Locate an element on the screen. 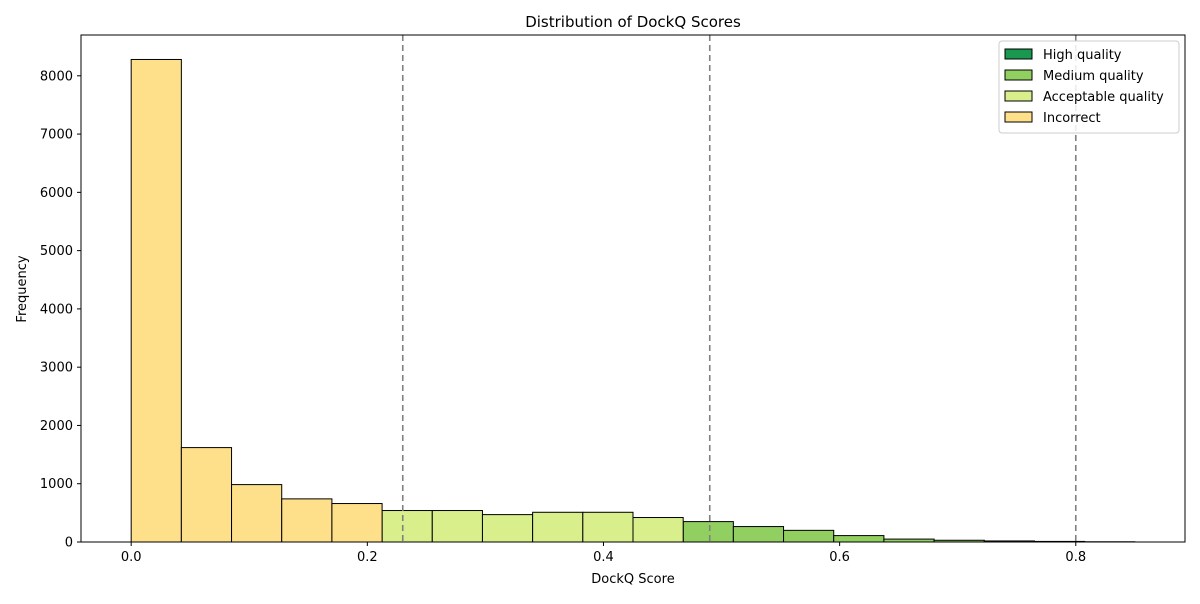 Image resolution: width=1200 pixels, height=604 pixels. y-tick-label: 7000 is located at coordinates (56, 135).